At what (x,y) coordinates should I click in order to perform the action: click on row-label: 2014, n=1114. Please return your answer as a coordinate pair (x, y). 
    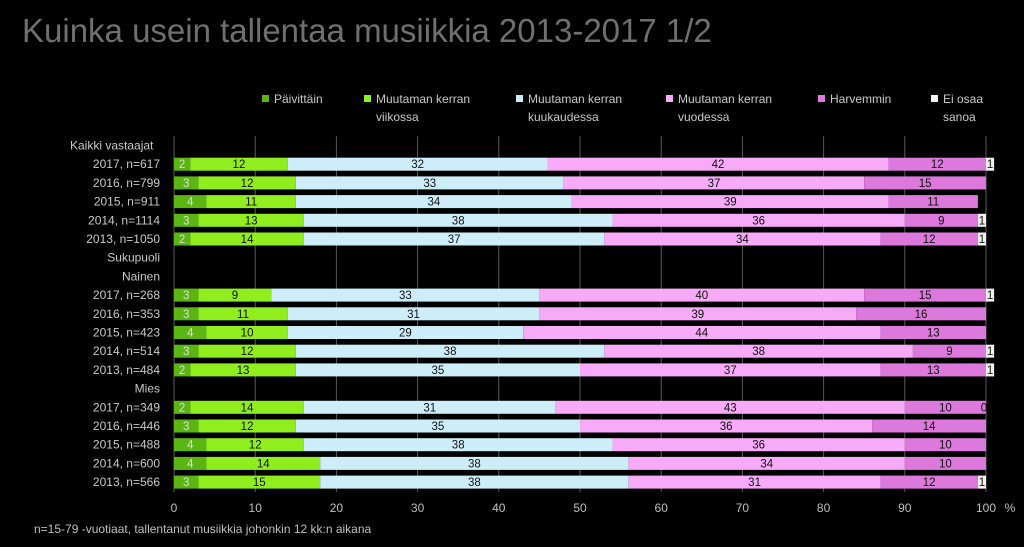
    Looking at the image, I should click on (124, 220).